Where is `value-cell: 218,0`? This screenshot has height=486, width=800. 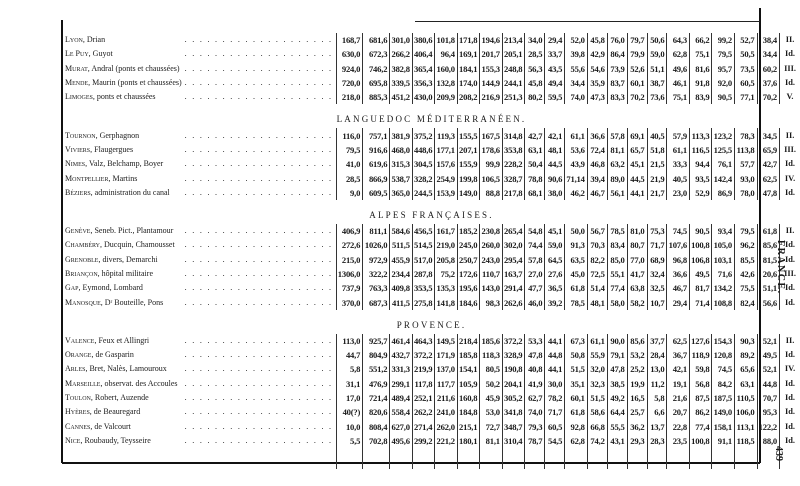
value-cell: 218,0 is located at coordinates (349, 97).